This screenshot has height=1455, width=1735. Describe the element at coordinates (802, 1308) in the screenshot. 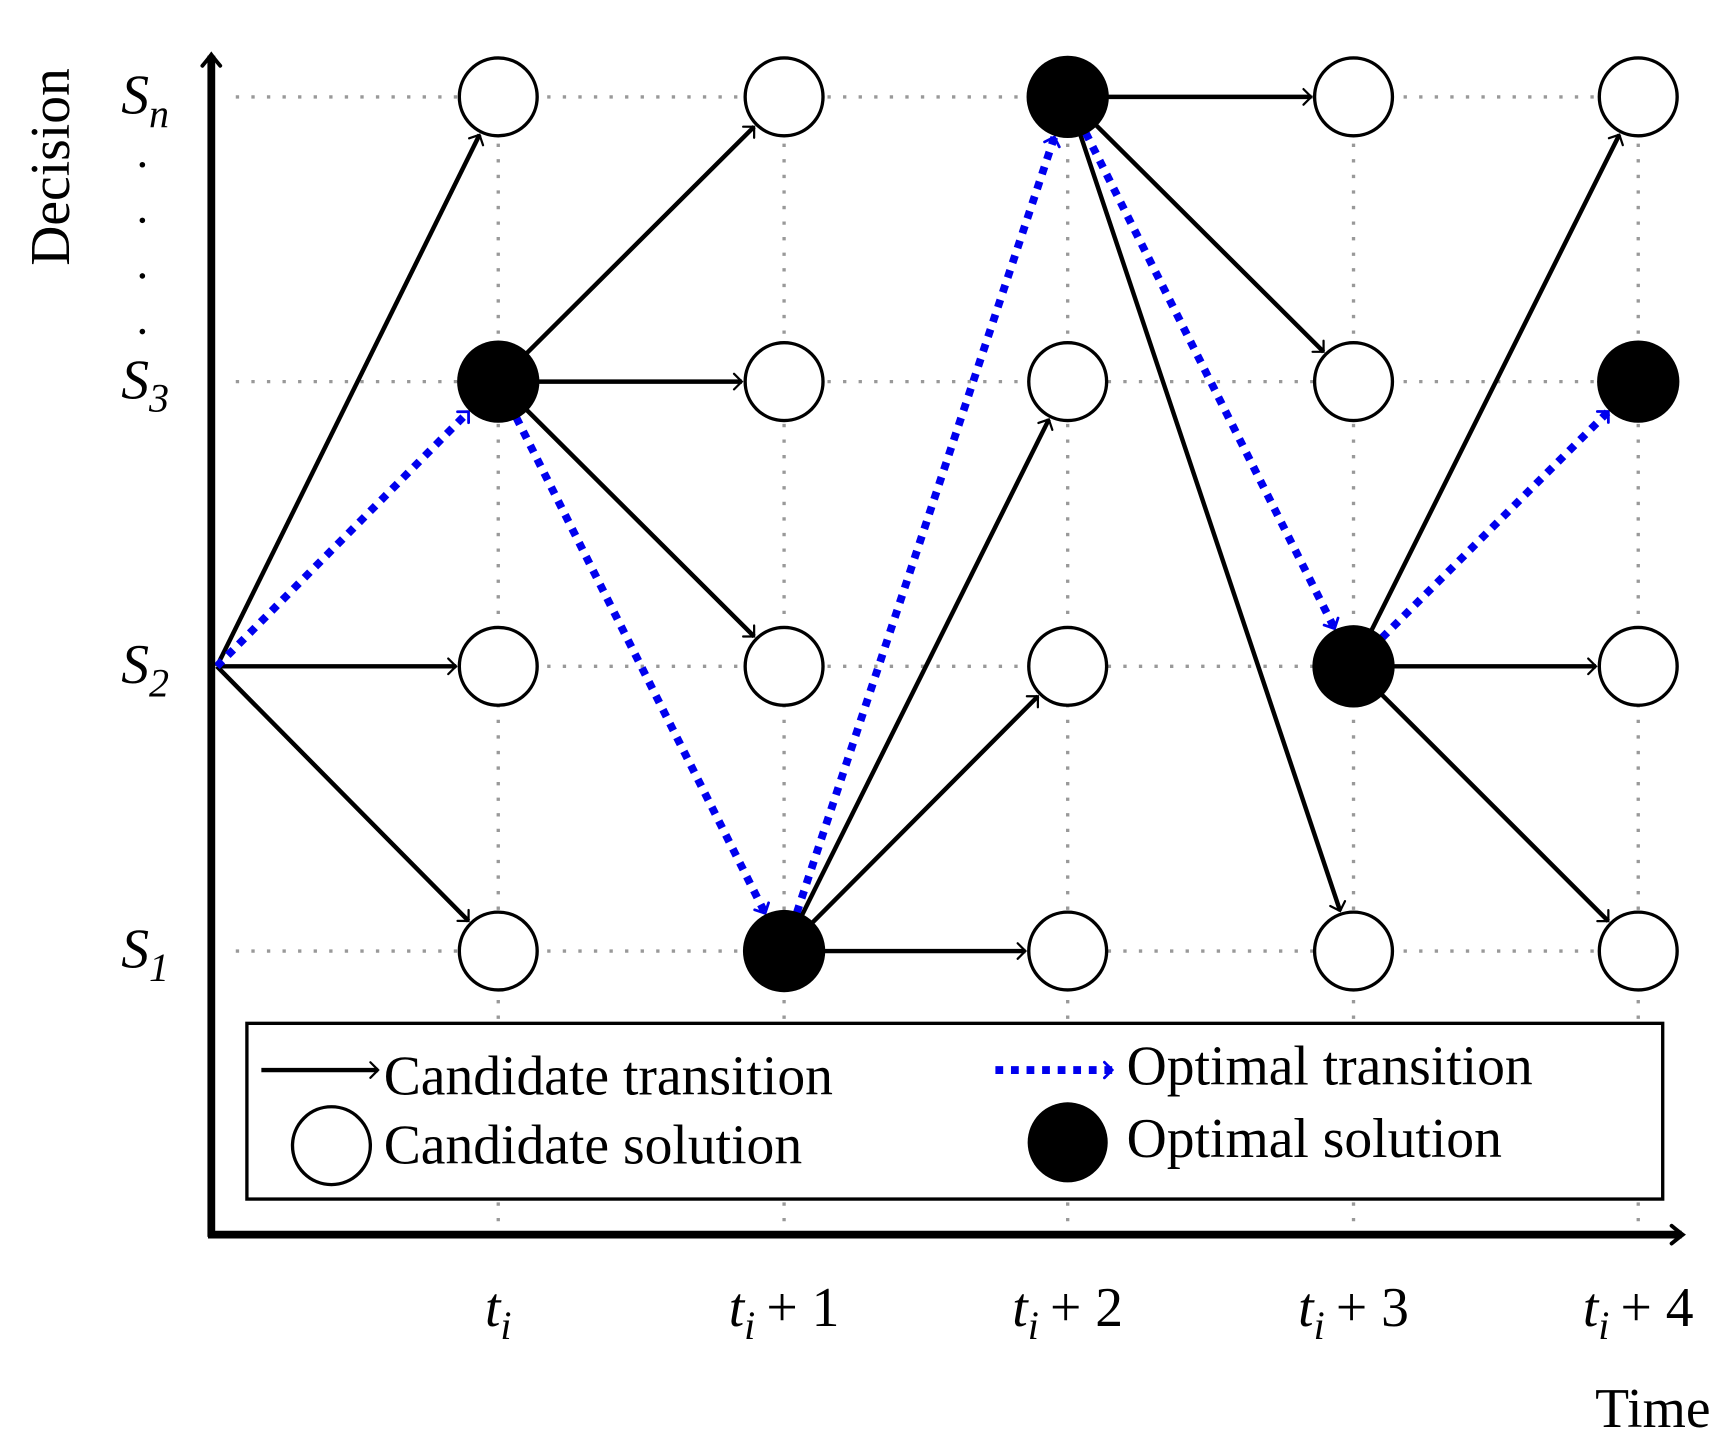

I see `column-label-rest: + 1` at that location.